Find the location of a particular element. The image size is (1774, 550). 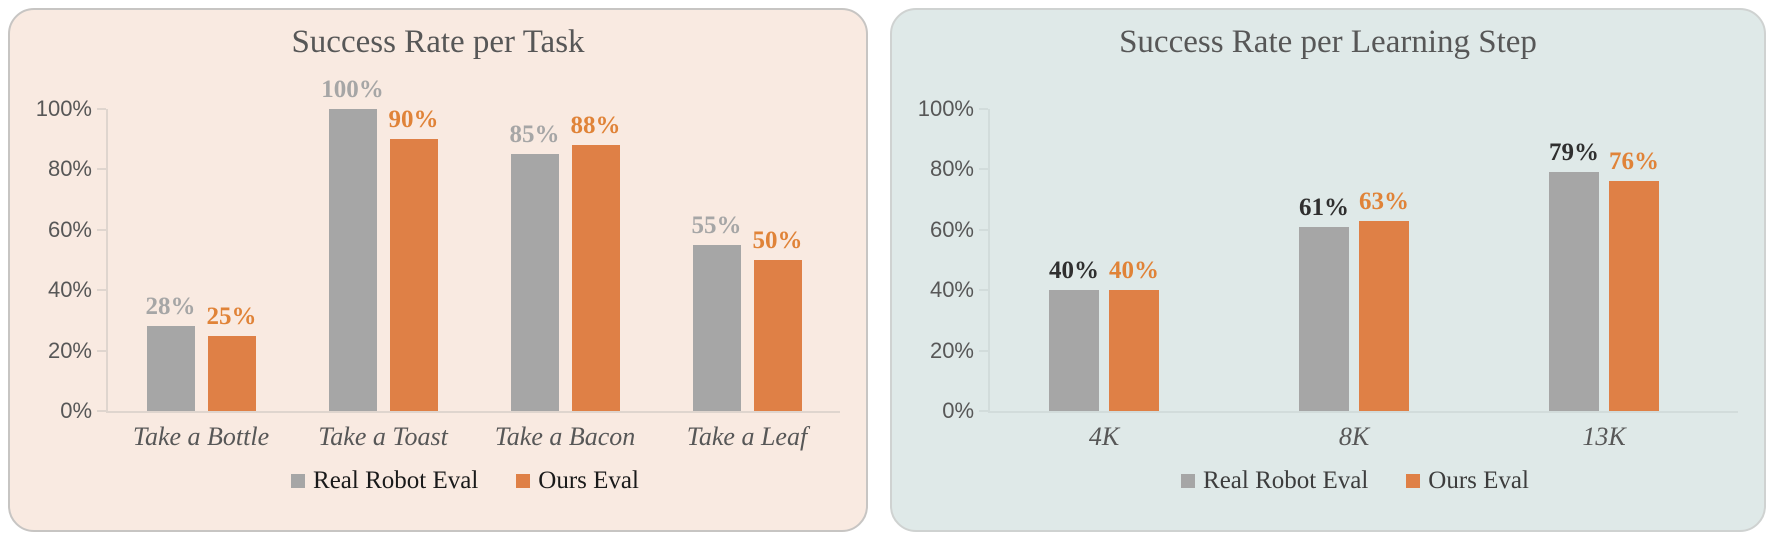

bar-value-label: 55% is located at coordinates (716, 225).